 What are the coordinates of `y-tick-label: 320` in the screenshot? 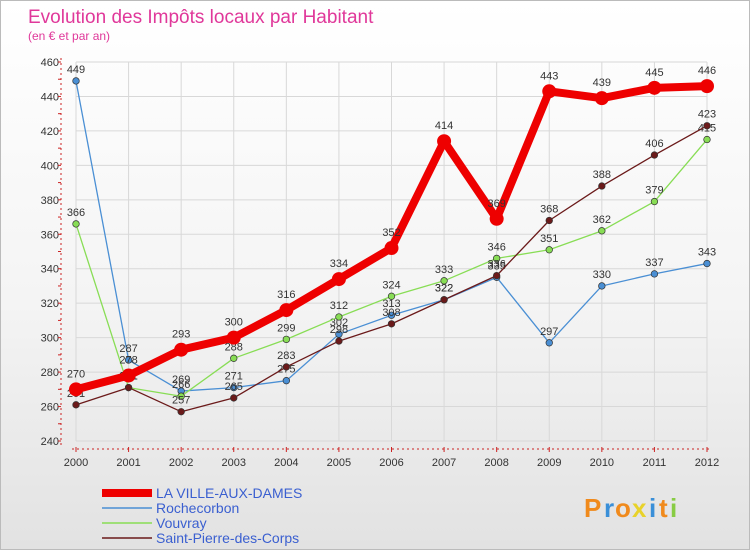 It's located at (50, 304).